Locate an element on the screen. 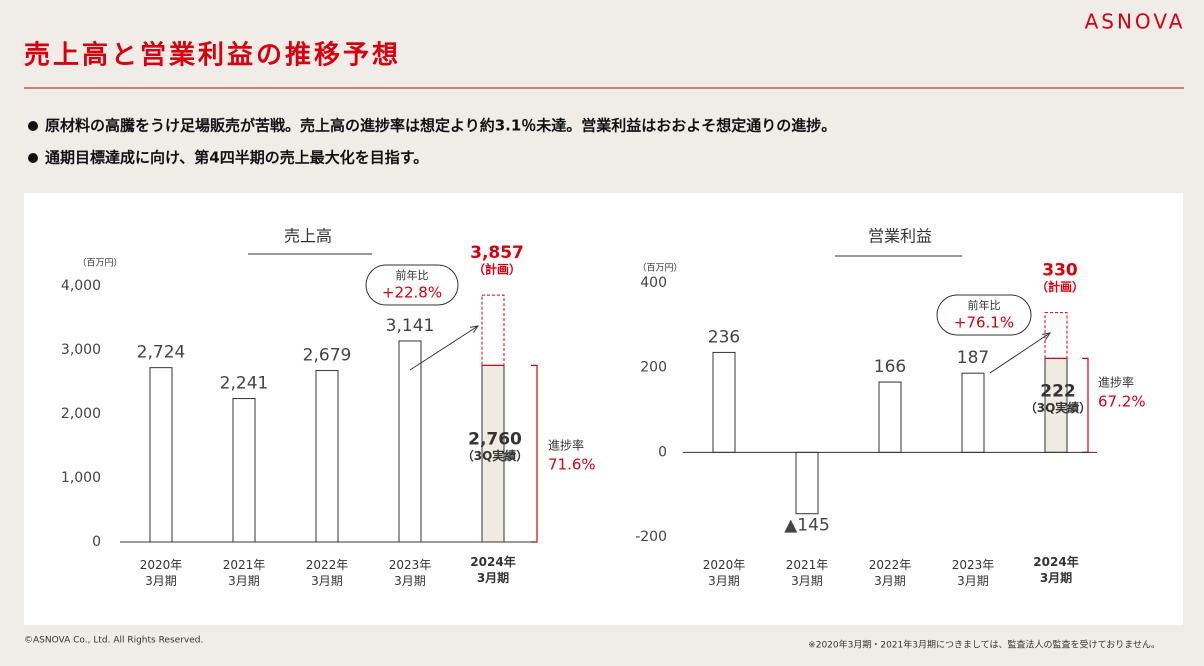 Image resolution: width=1204 pixels, height=666 pixels. y-tick-label: 1,000 is located at coordinates (81, 478).